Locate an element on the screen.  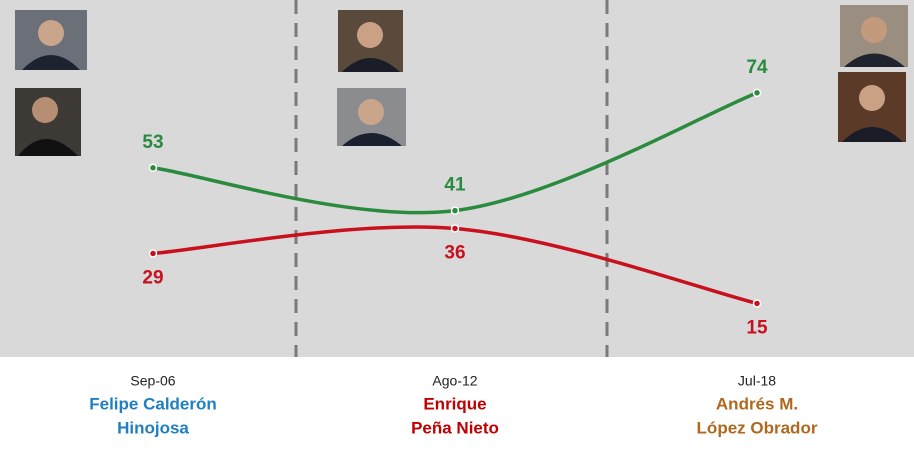
winner-name: Peña Nieto is located at coordinates (455, 427).